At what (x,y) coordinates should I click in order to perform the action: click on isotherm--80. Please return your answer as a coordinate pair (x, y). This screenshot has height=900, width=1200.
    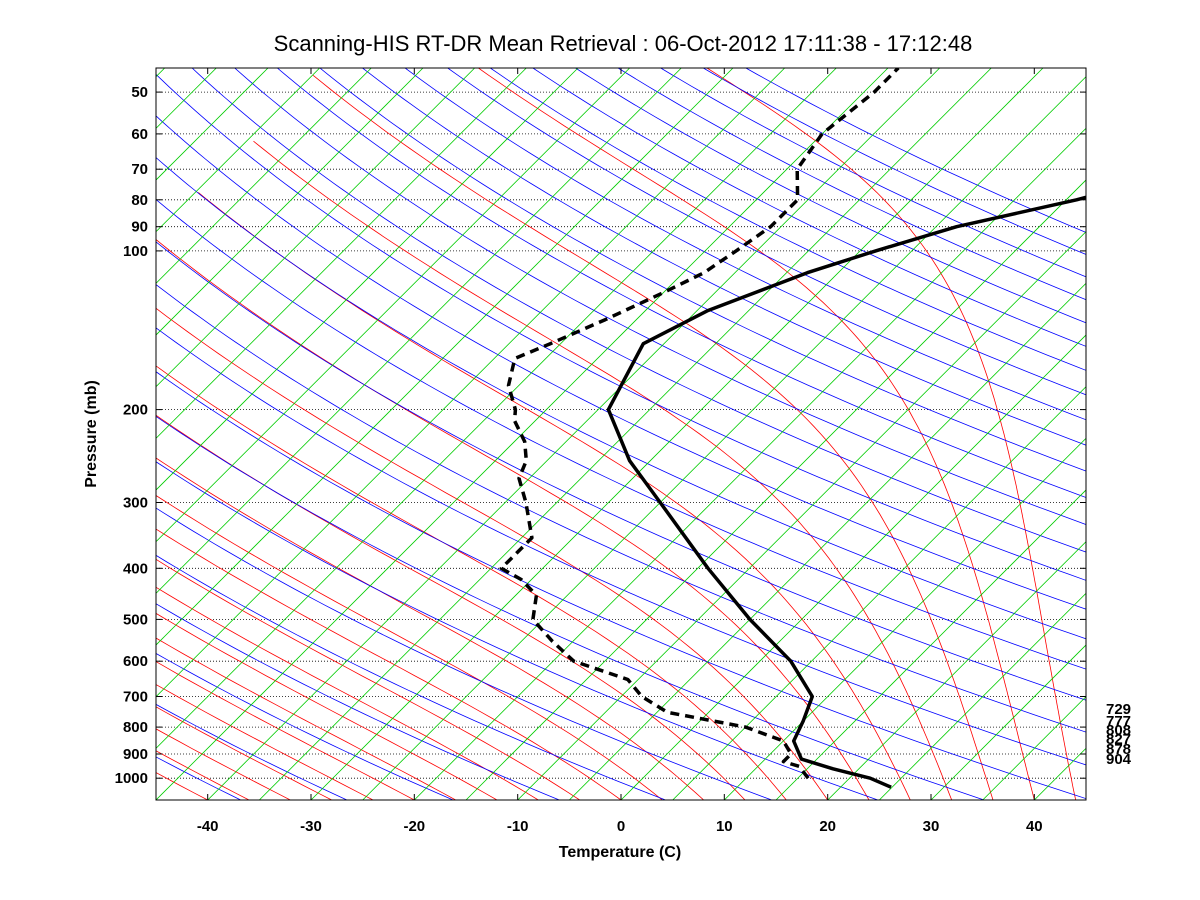
    Looking at the image, I should click on (341, 253).